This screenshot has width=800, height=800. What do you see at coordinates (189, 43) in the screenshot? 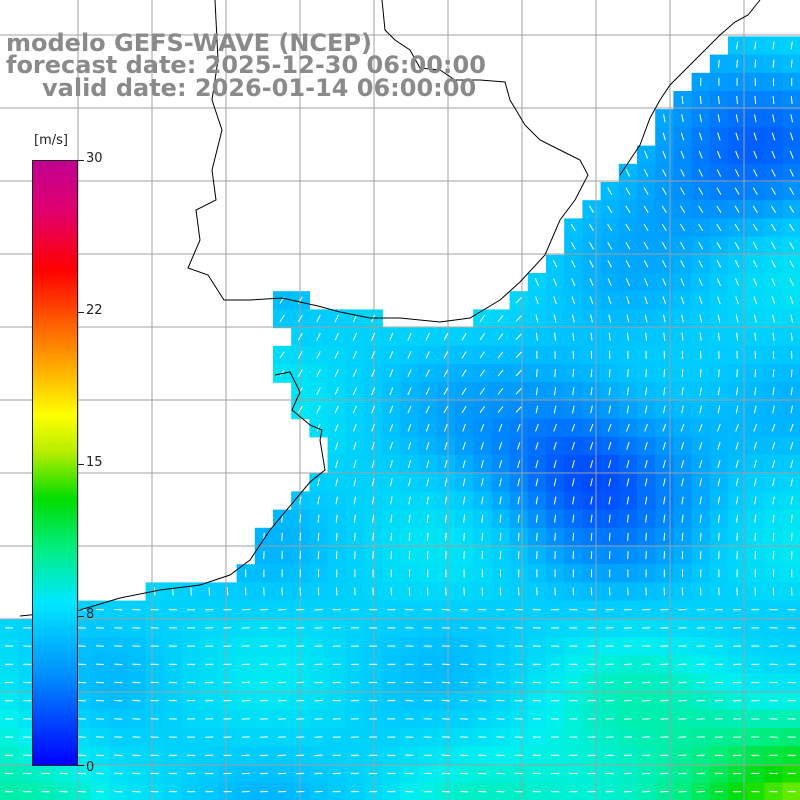
I see `title-model: modelo GEFS-WAVE (NCEP)` at bounding box center [189, 43].